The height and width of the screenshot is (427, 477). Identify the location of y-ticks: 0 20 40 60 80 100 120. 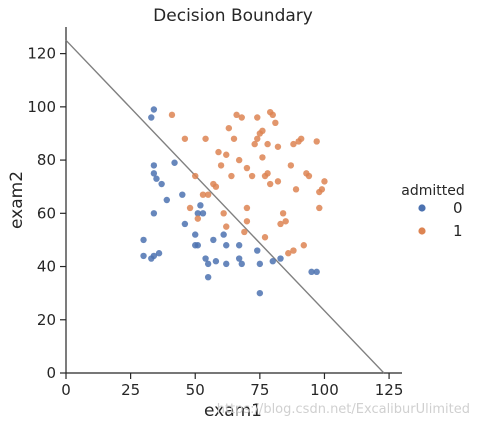
(46, 213).